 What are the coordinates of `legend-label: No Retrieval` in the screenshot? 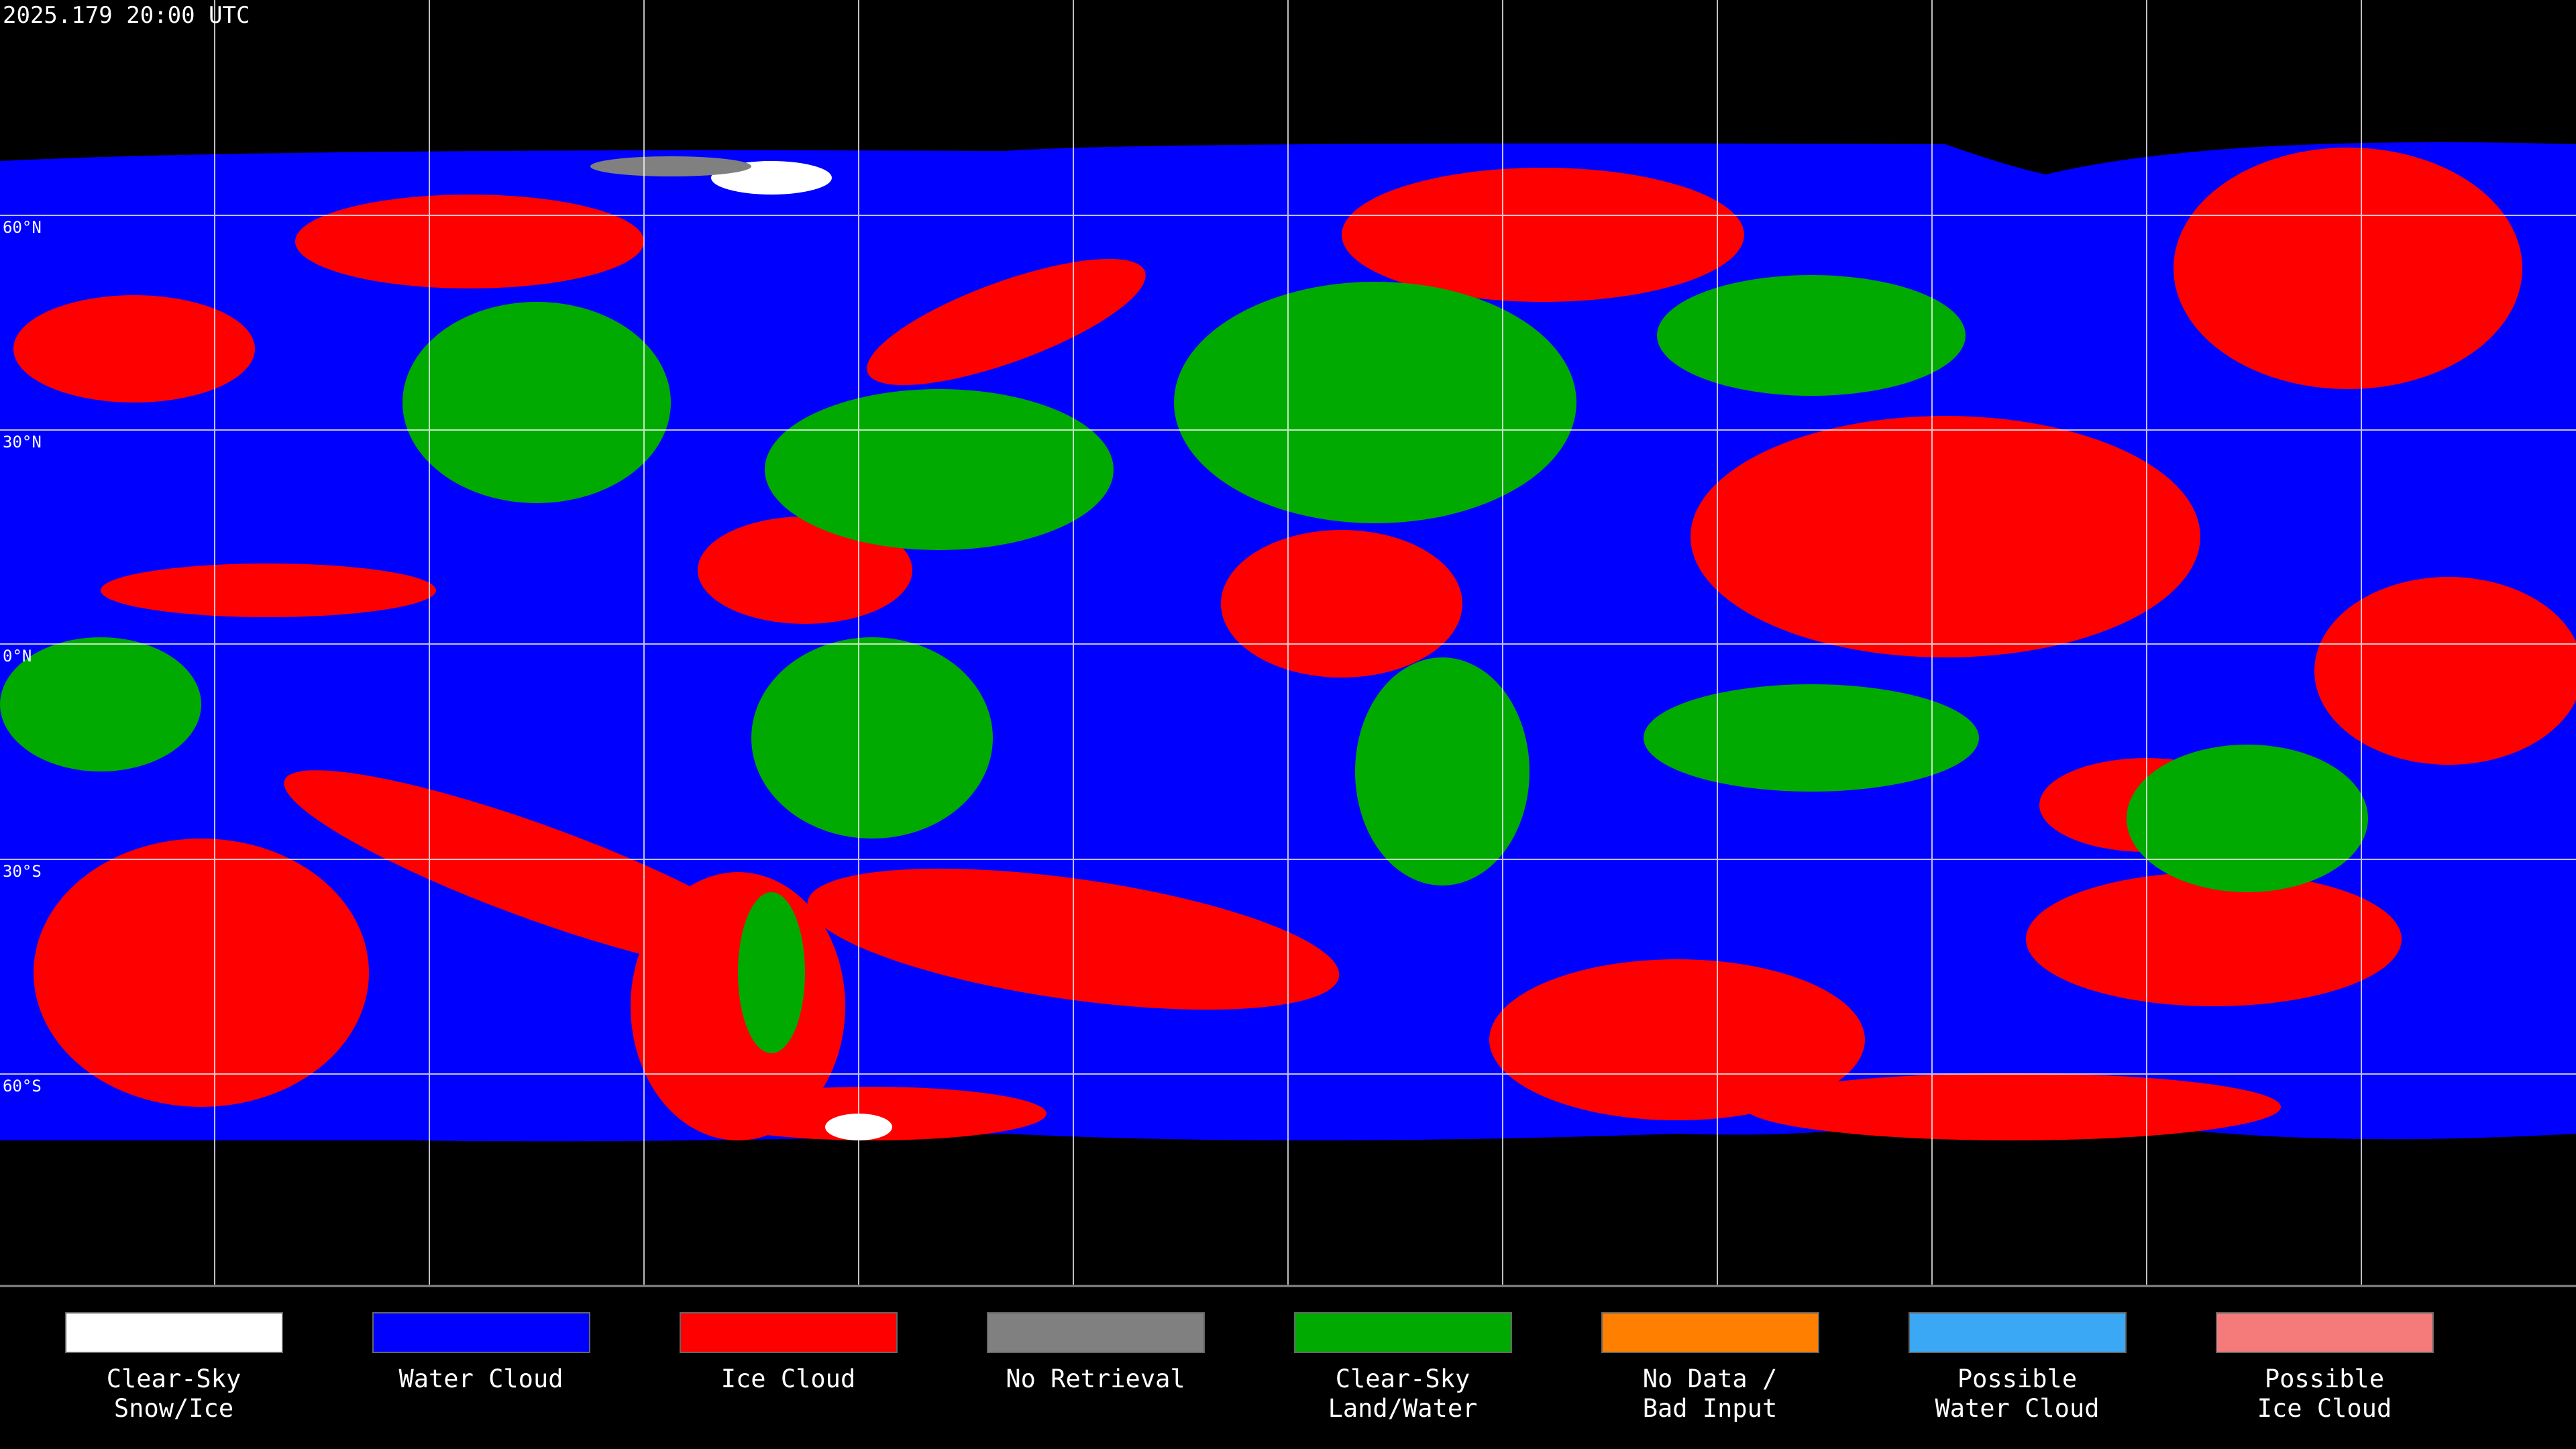 It's located at (1095, 1378).